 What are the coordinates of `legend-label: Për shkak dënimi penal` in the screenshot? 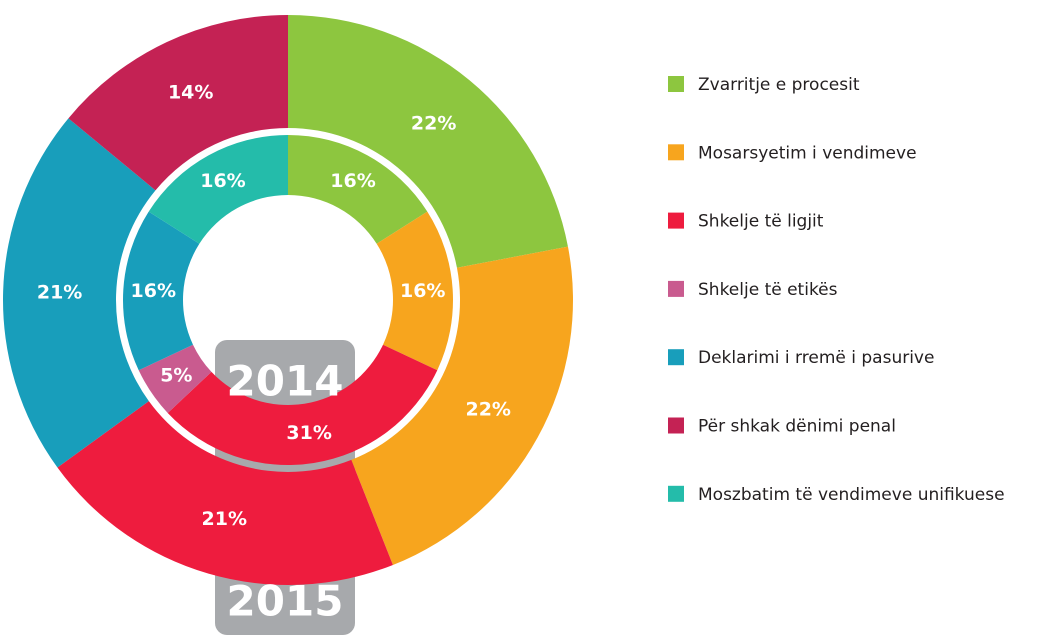 It's located at (797, 427).